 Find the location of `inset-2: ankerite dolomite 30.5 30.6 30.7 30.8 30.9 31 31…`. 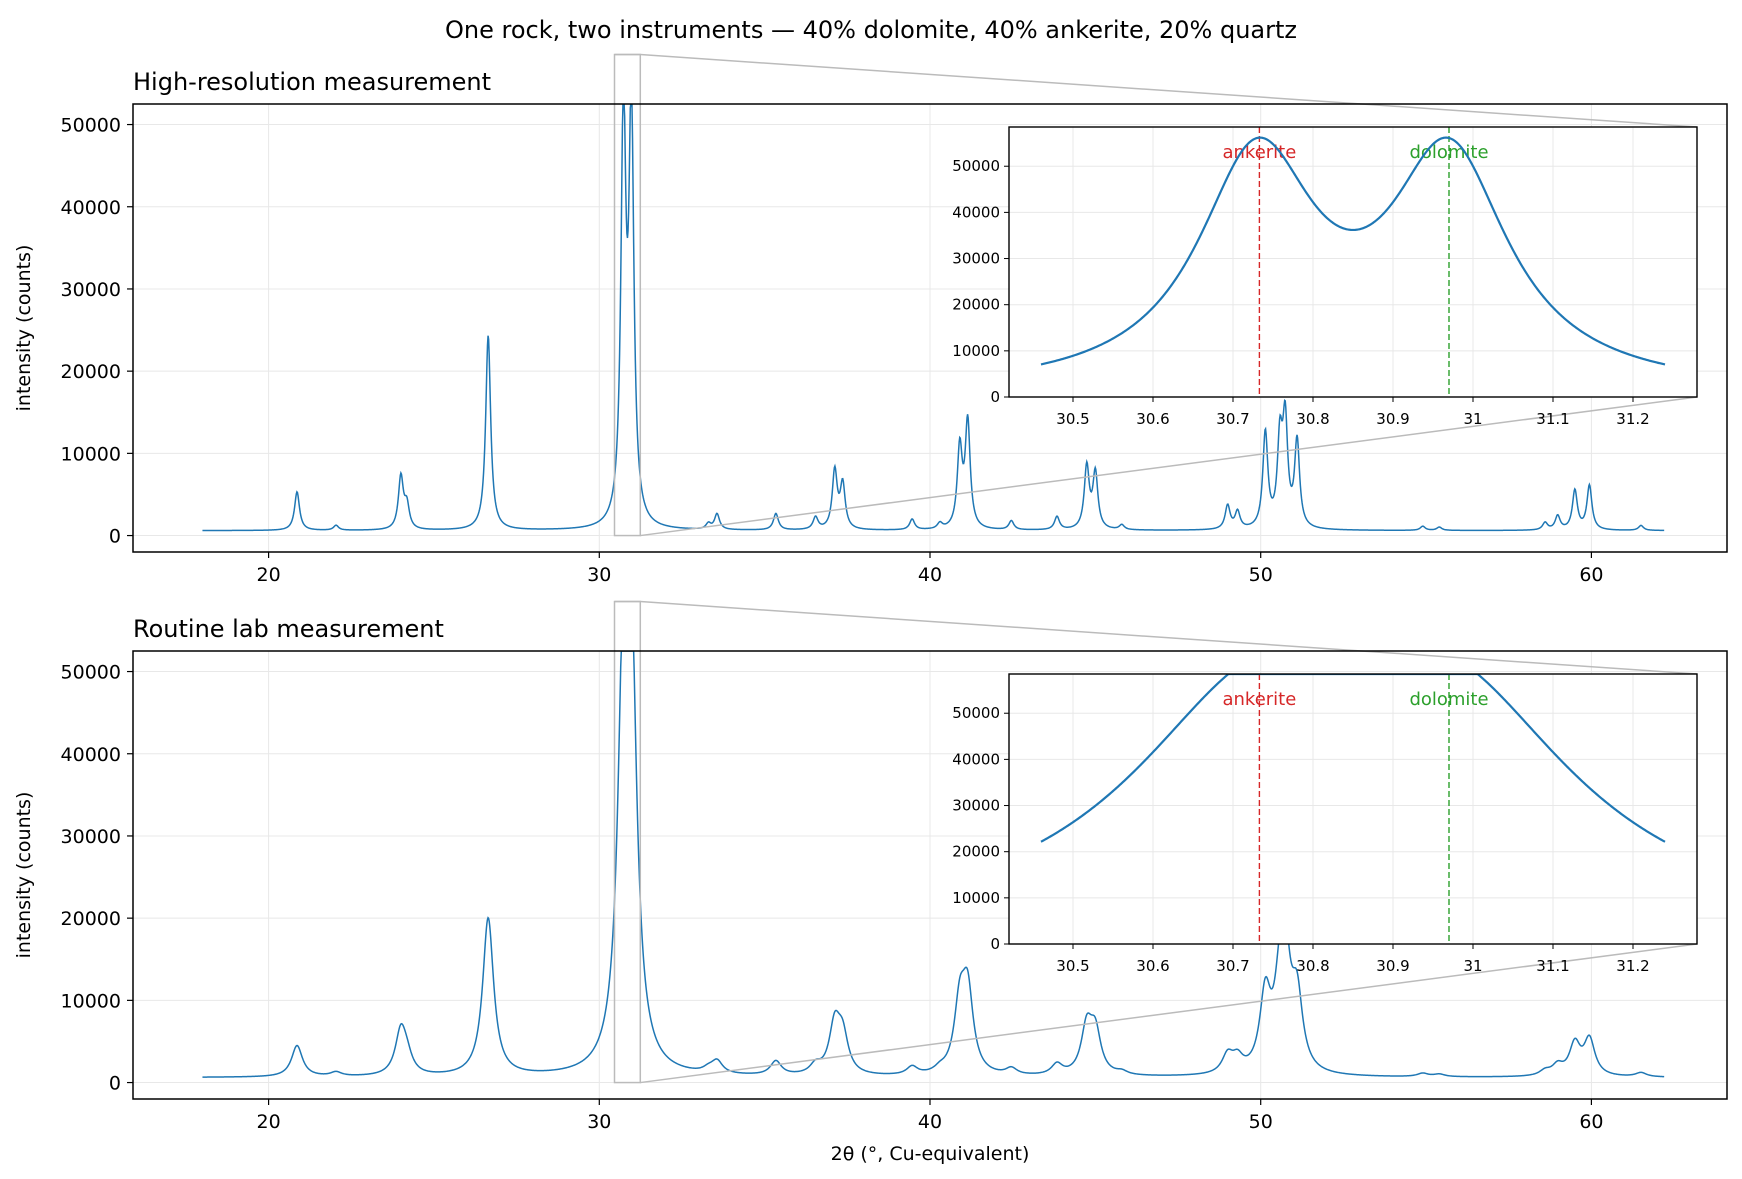

inset-2: ankerite dolomite 30.5 30.6 30.7 30.8 30.9 31 31… is located at coordinates (1325, 824).